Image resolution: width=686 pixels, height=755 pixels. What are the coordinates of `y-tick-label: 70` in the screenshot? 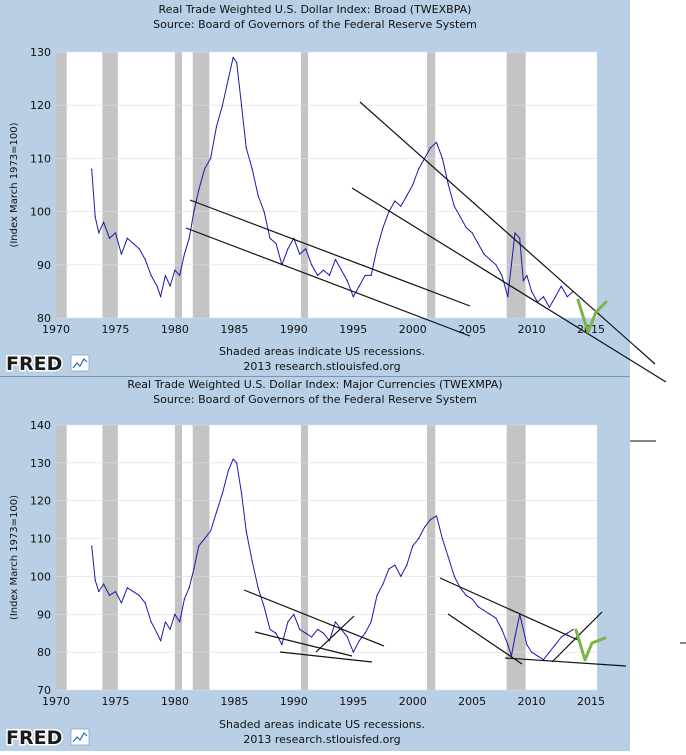 It's located at (44, 690).